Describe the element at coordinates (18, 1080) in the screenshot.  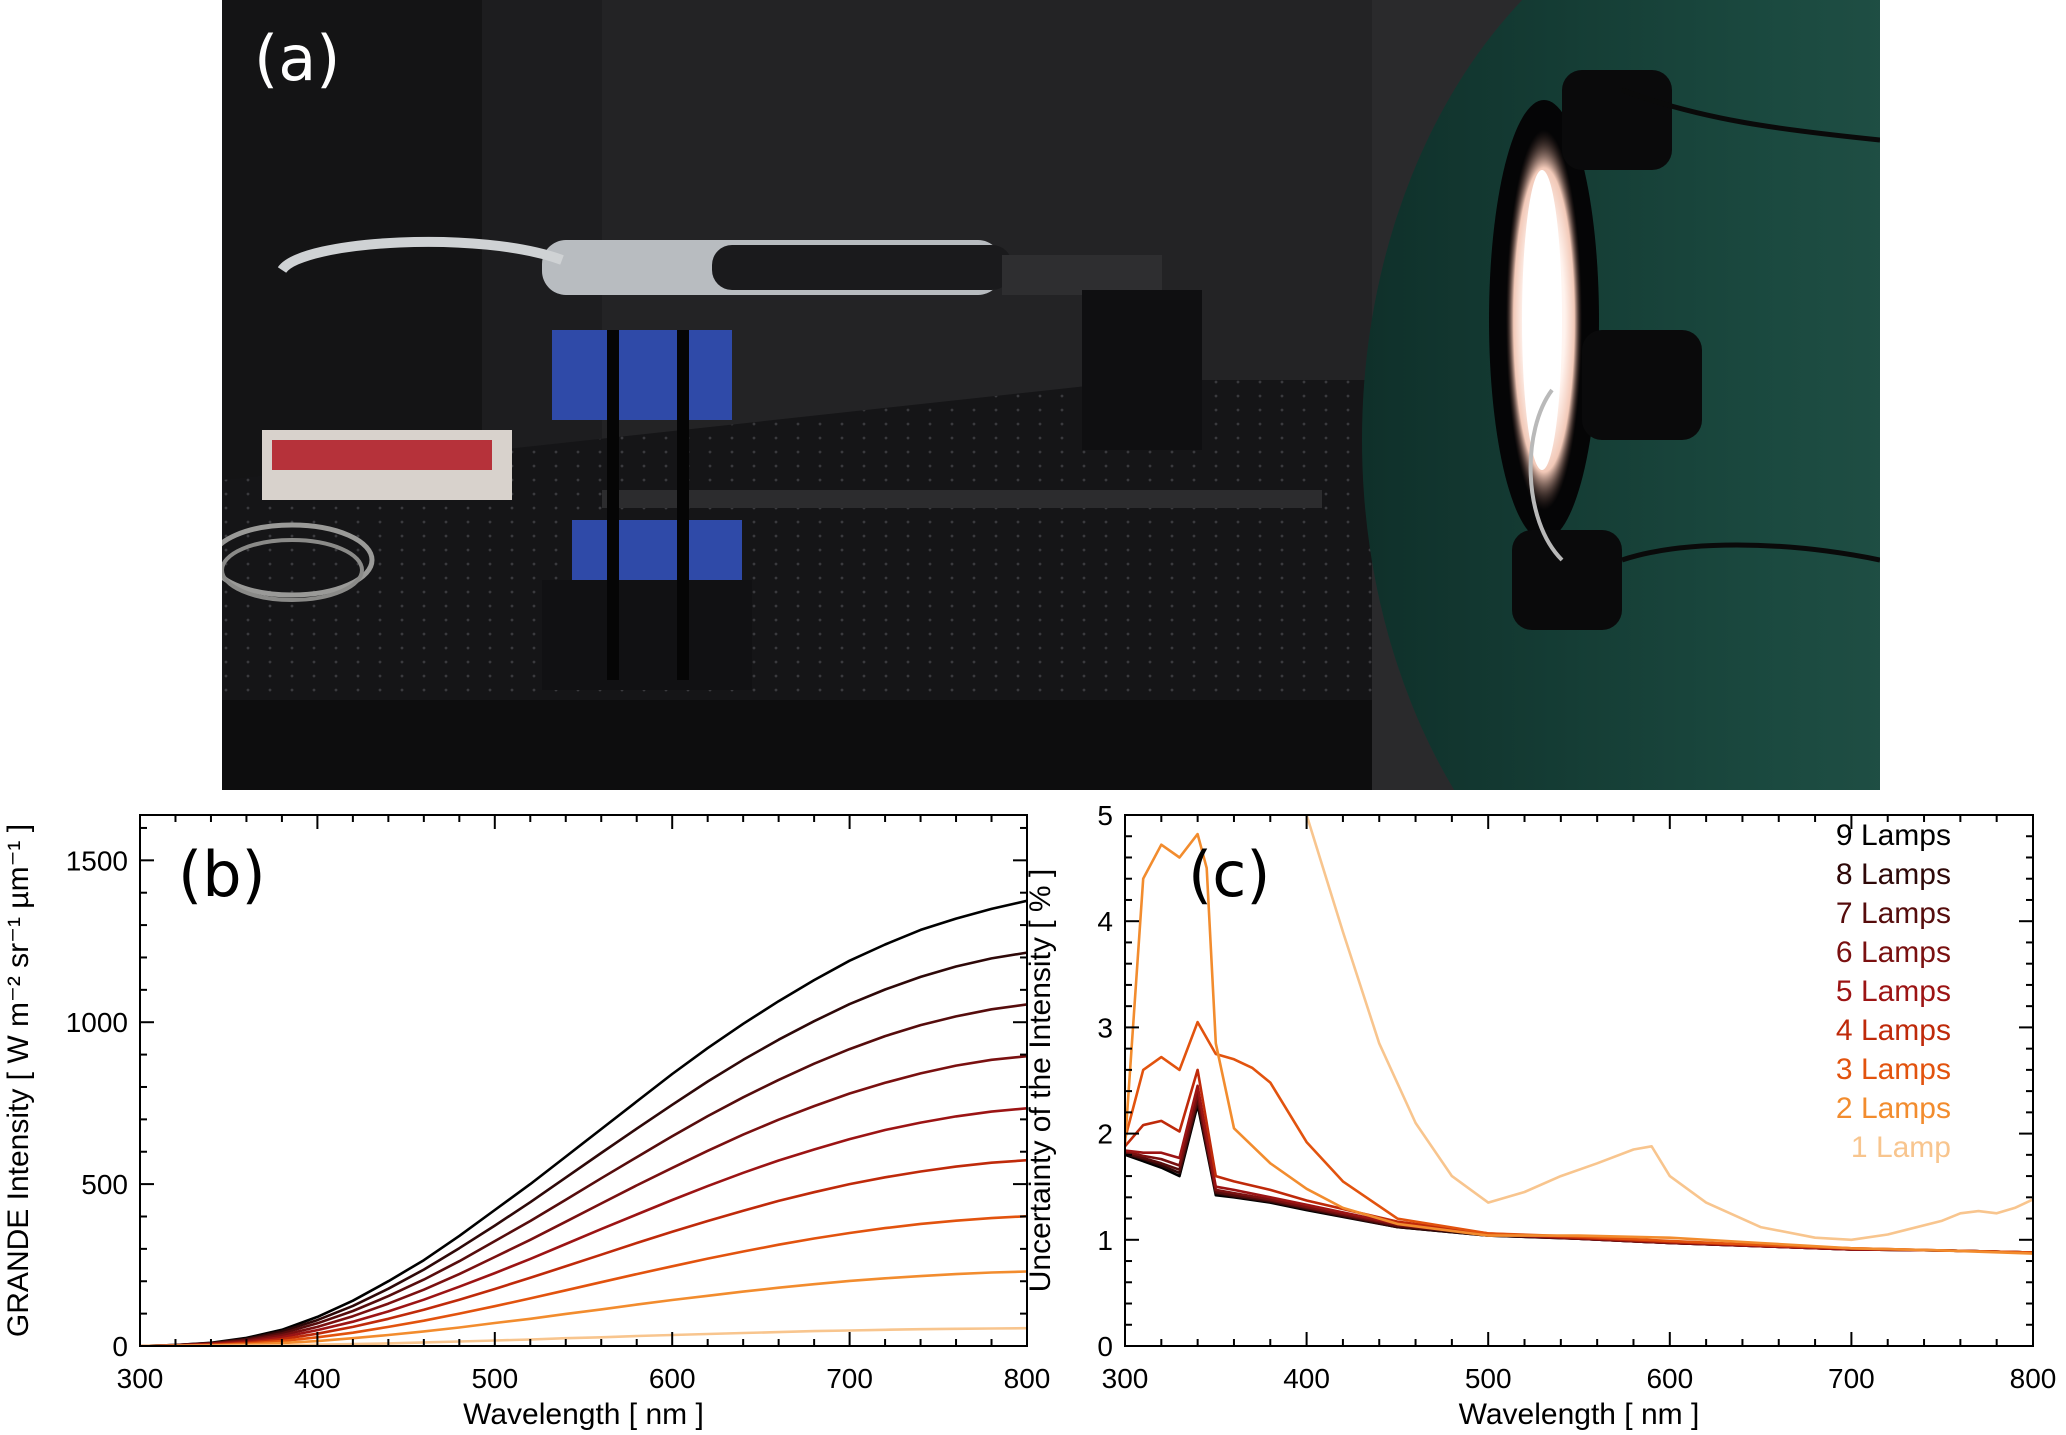
I see `y-axis-title: GRANDE Intensity [ W m⁻² sr⁻¹ µm⁻¹ ]` at that location.